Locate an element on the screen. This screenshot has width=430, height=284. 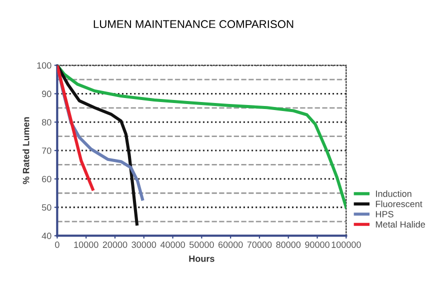
y-tick-label: 60 is located at coordinates (47, 179).